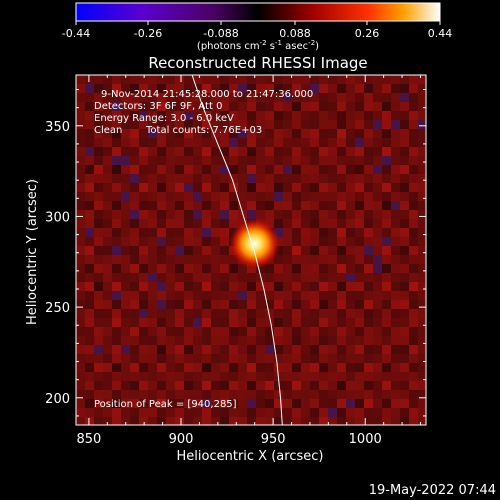  What do you see at coordinates (207, 94) in the screenshot?
I see `annotation-time-range: 9-Nov-2014 21:45:28.000 to 21:47:36.000` at bounding box center [207, 94].